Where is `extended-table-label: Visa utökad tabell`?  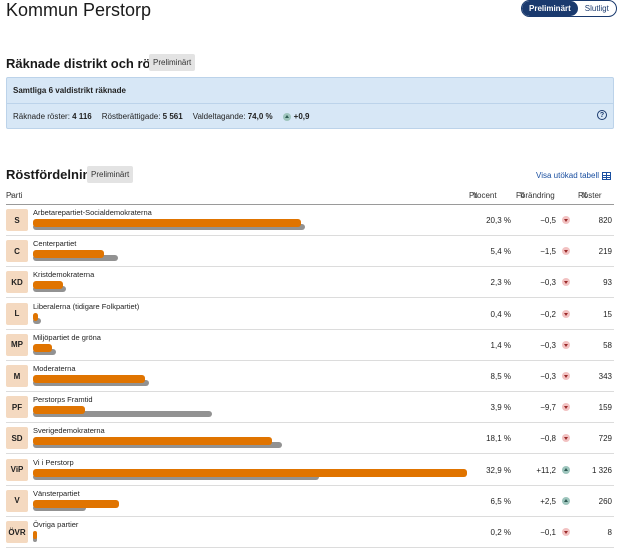 extended-table-label: Visa utökad tabell is located at coordinates (568, 175).